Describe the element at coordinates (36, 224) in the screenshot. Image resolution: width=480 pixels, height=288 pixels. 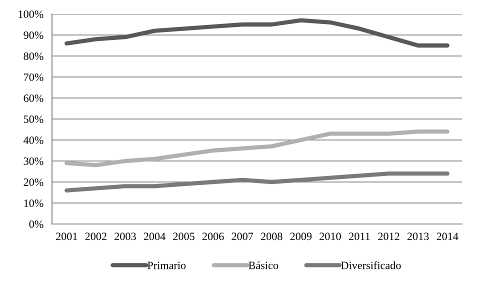
I see `y-tick-label: 0%` at that location.